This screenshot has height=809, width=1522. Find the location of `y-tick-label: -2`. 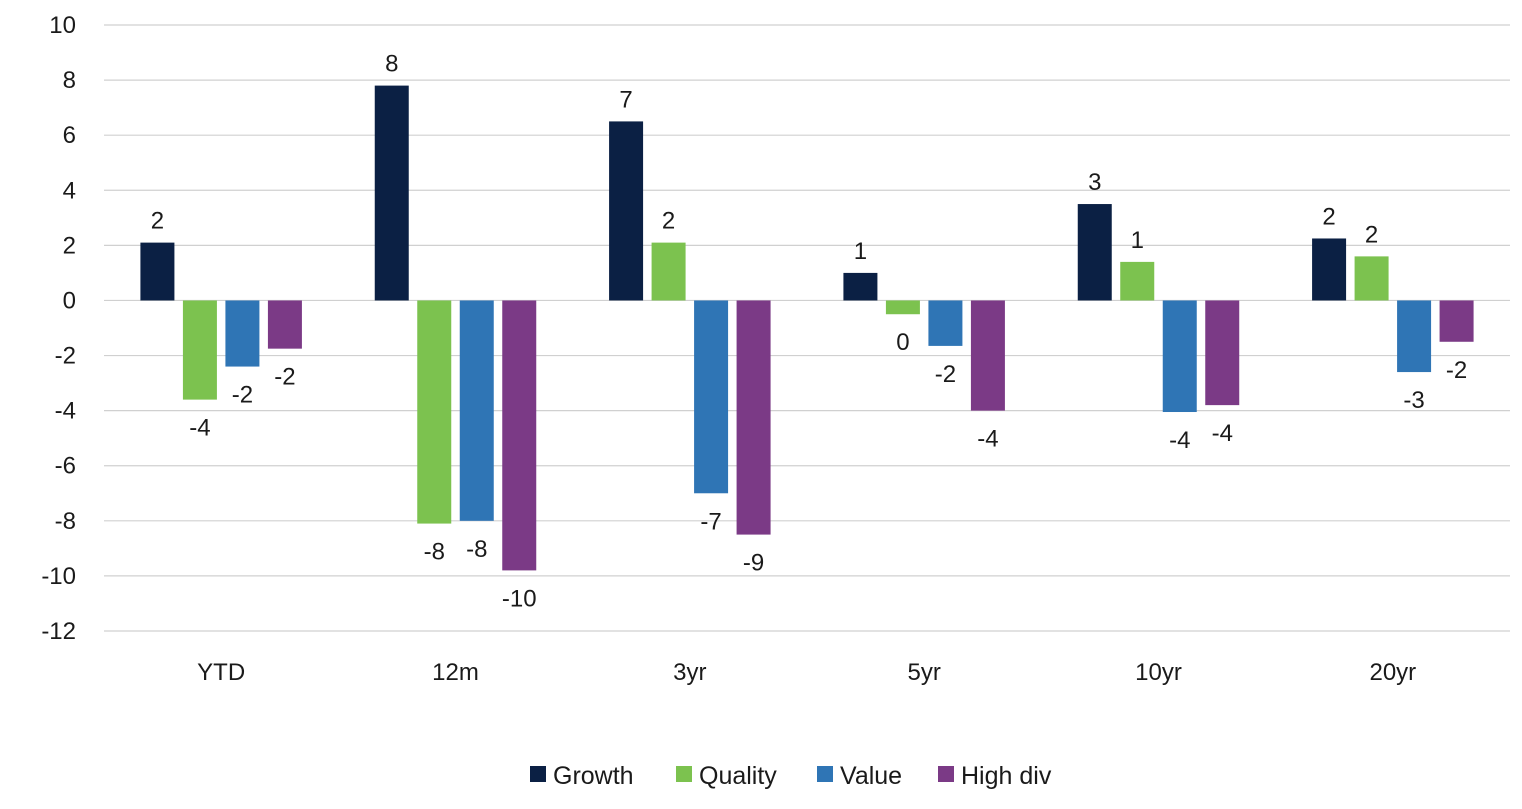

y-tick-label: -2 is located at coordinates (65, 356).